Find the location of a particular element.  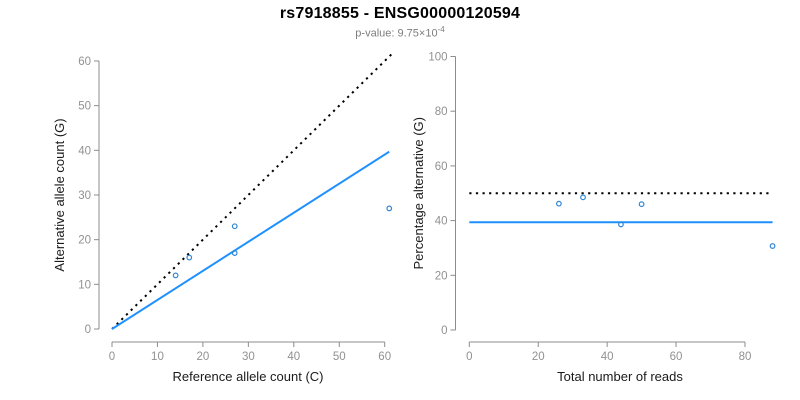

y-axis-title: Percentage alternative (G) is located at coordinates (418, 193).